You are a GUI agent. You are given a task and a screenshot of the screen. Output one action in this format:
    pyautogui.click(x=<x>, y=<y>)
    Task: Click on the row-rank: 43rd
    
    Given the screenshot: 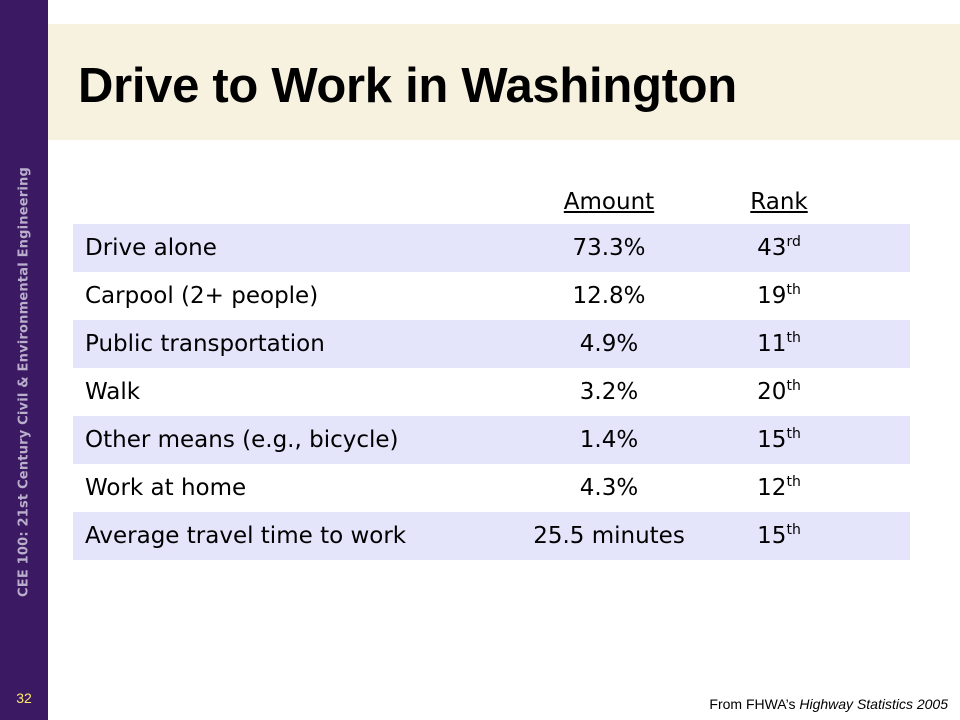 What is the action you would take?
    pyautogui.click(x=779, y=248)
    